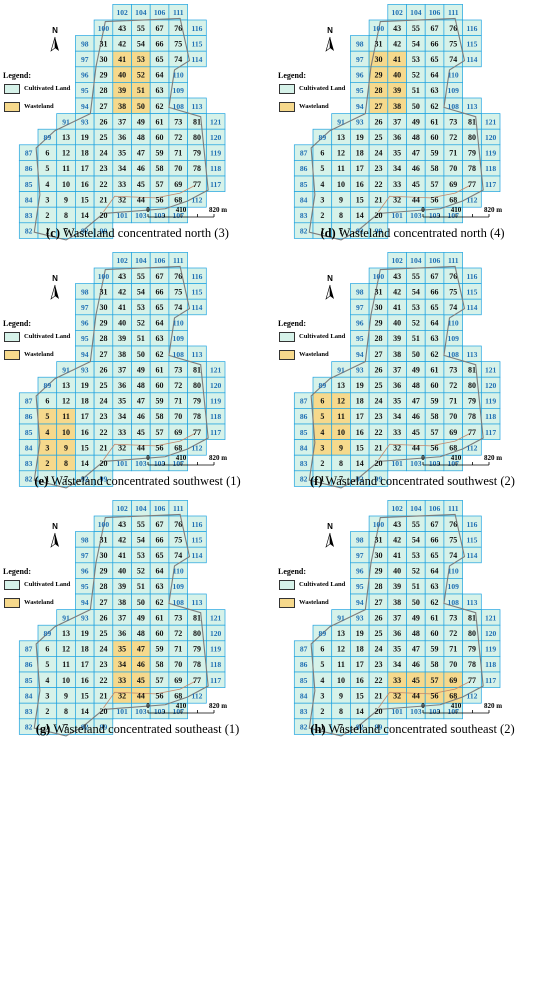 This screenshot has height=994, width=550. I want to click on cell-label: 54, so click(416, 43).